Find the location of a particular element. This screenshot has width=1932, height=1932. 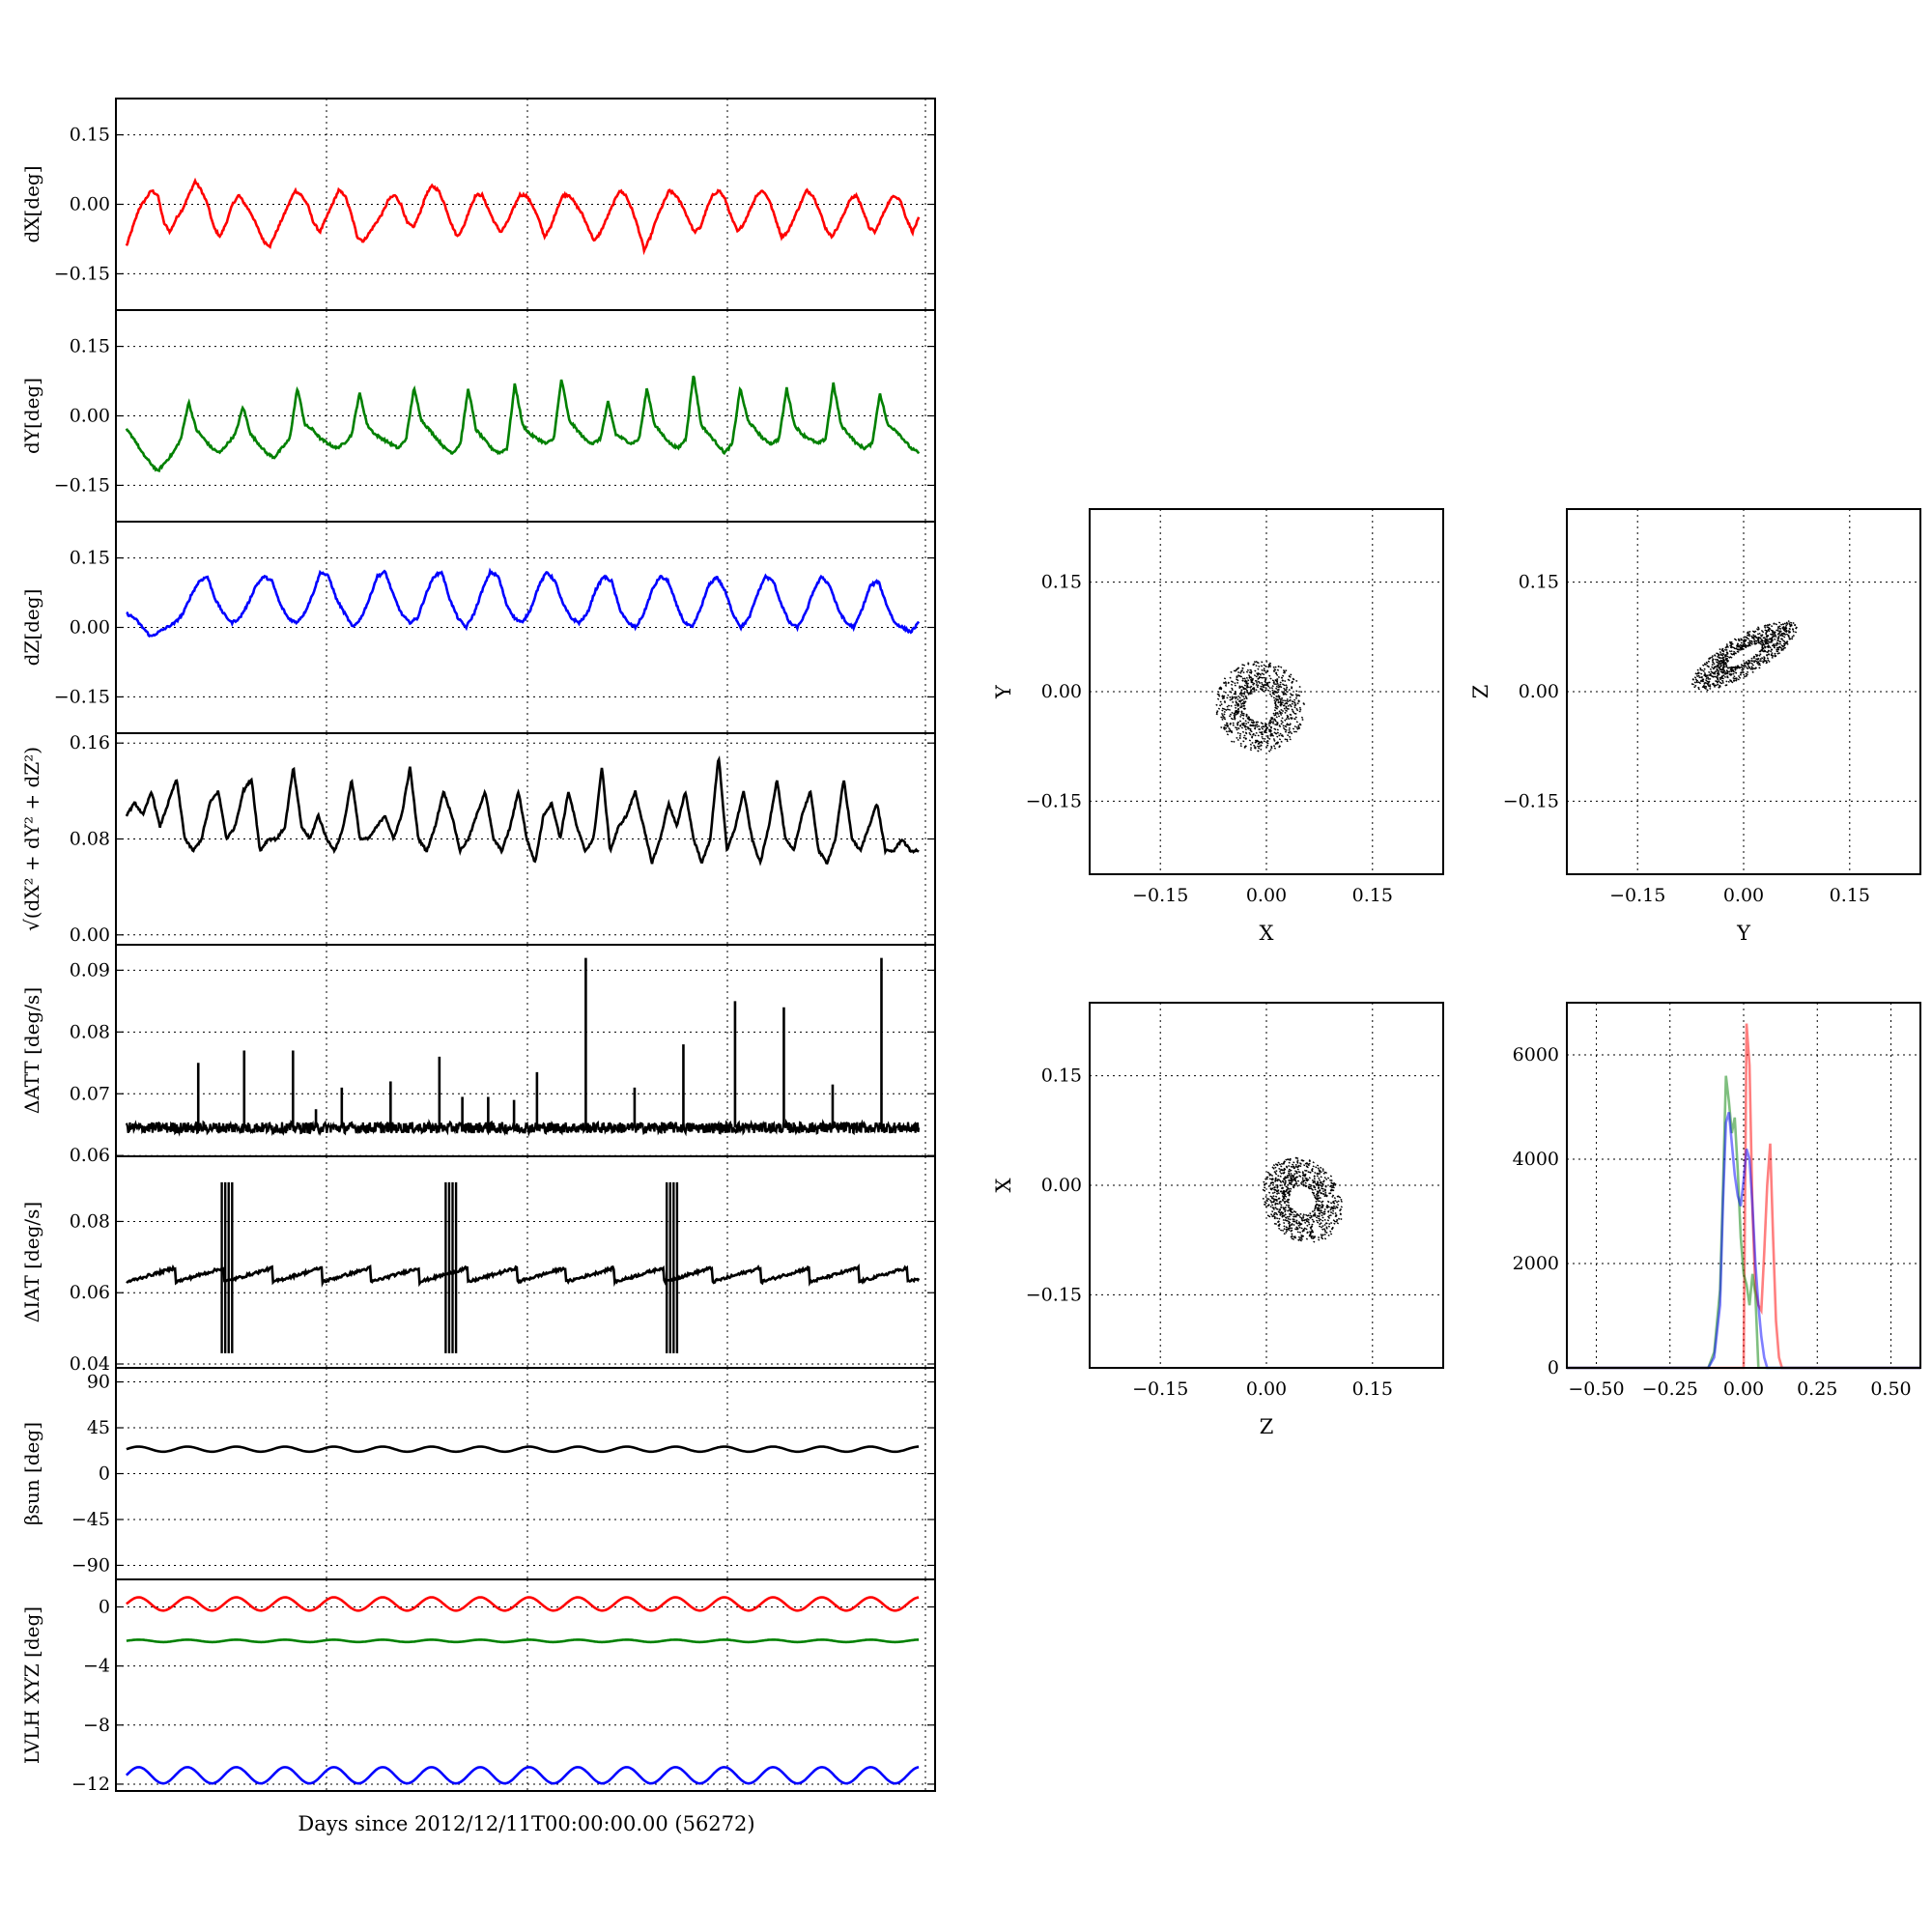

hist-ytick-label: 6000 is located at coordinates (1536, 1054).